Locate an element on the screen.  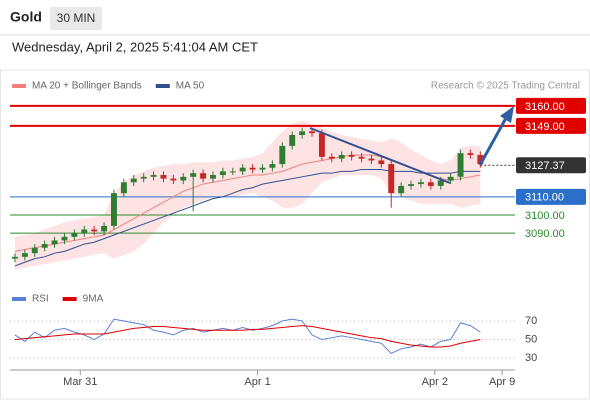
instrument-title: Gold is located at coordinates (26, 17).